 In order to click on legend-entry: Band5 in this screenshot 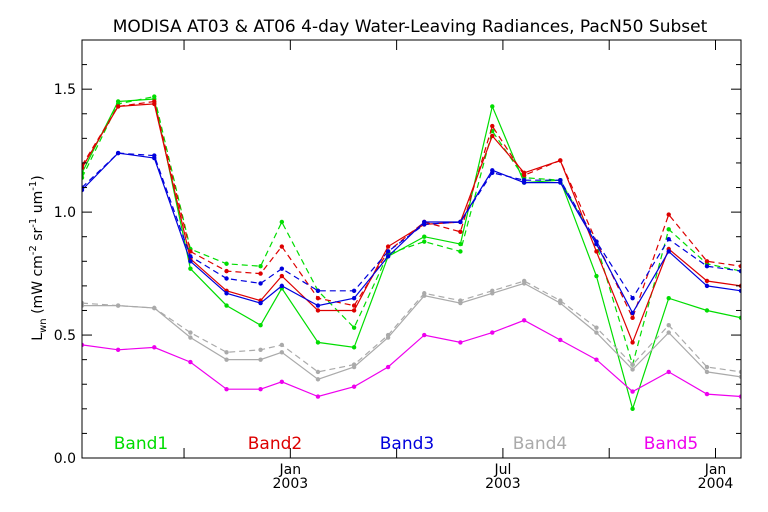, I will do `click(671, 444)`.